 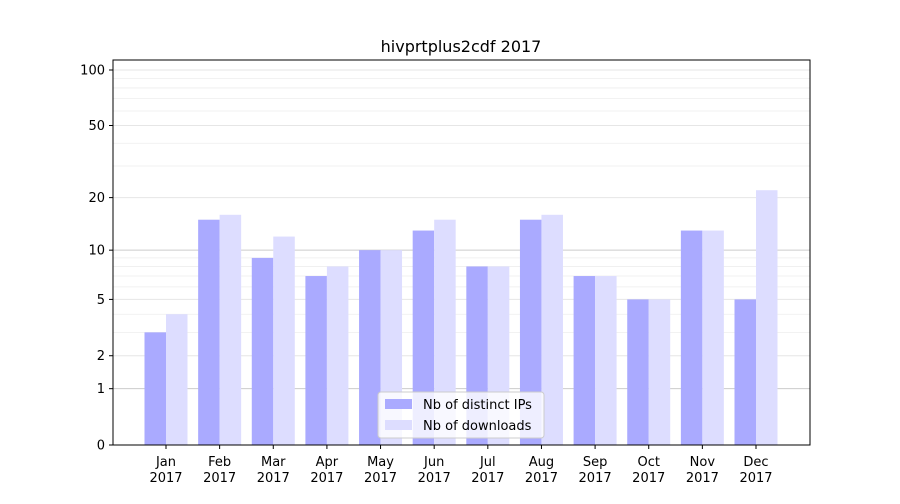 I want to click on y-tick-label: 5, so click(x=101, y=300).